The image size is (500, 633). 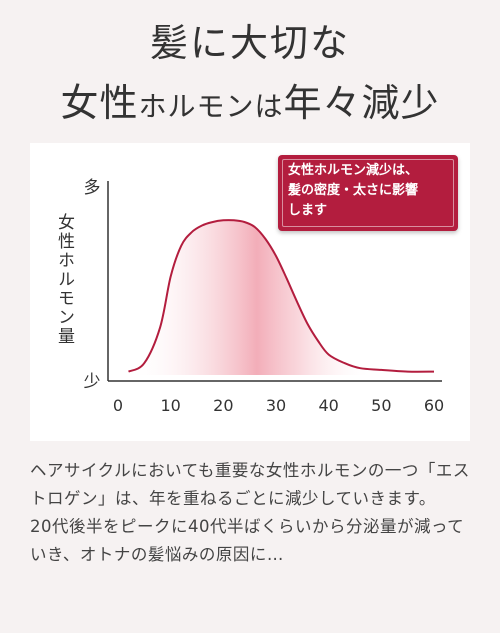 I want to click on y-axis-label: 女性ホルモン量, so click(x=64, y=279).